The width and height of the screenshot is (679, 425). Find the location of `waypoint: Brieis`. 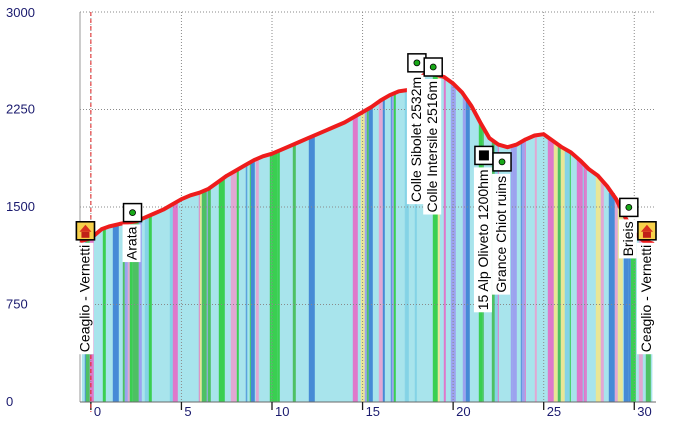

waypoint: Brieis is located at coordinates (628, 228).